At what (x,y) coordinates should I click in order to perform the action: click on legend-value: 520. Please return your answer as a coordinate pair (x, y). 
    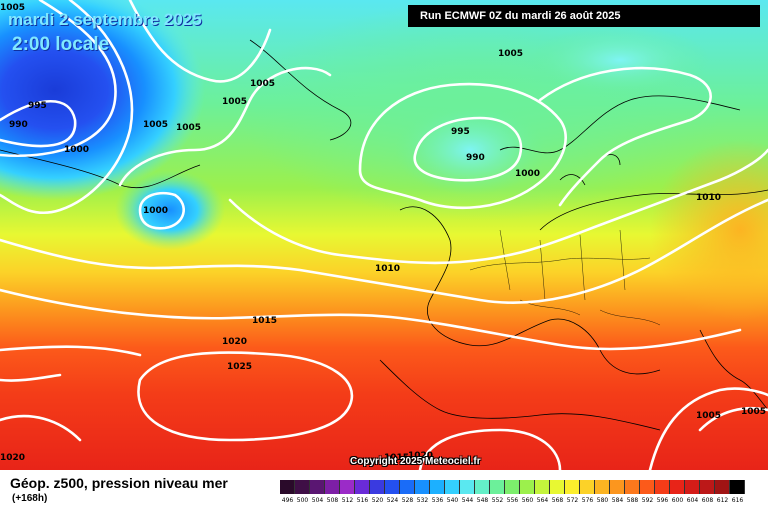
    Looking at the image, I should click on (377, 500).